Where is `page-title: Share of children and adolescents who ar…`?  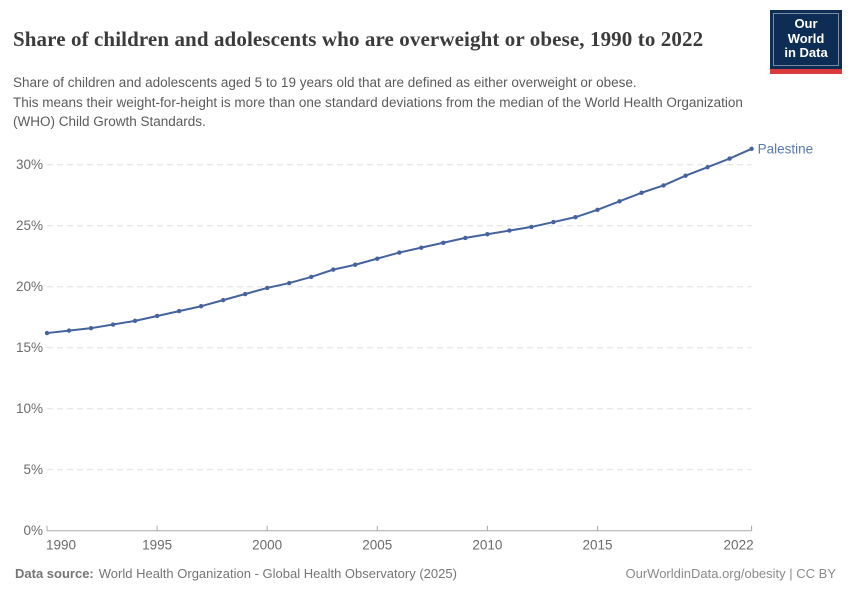 page-title: Share of children and adolescents who ar… is located at coordinates (358, 39).